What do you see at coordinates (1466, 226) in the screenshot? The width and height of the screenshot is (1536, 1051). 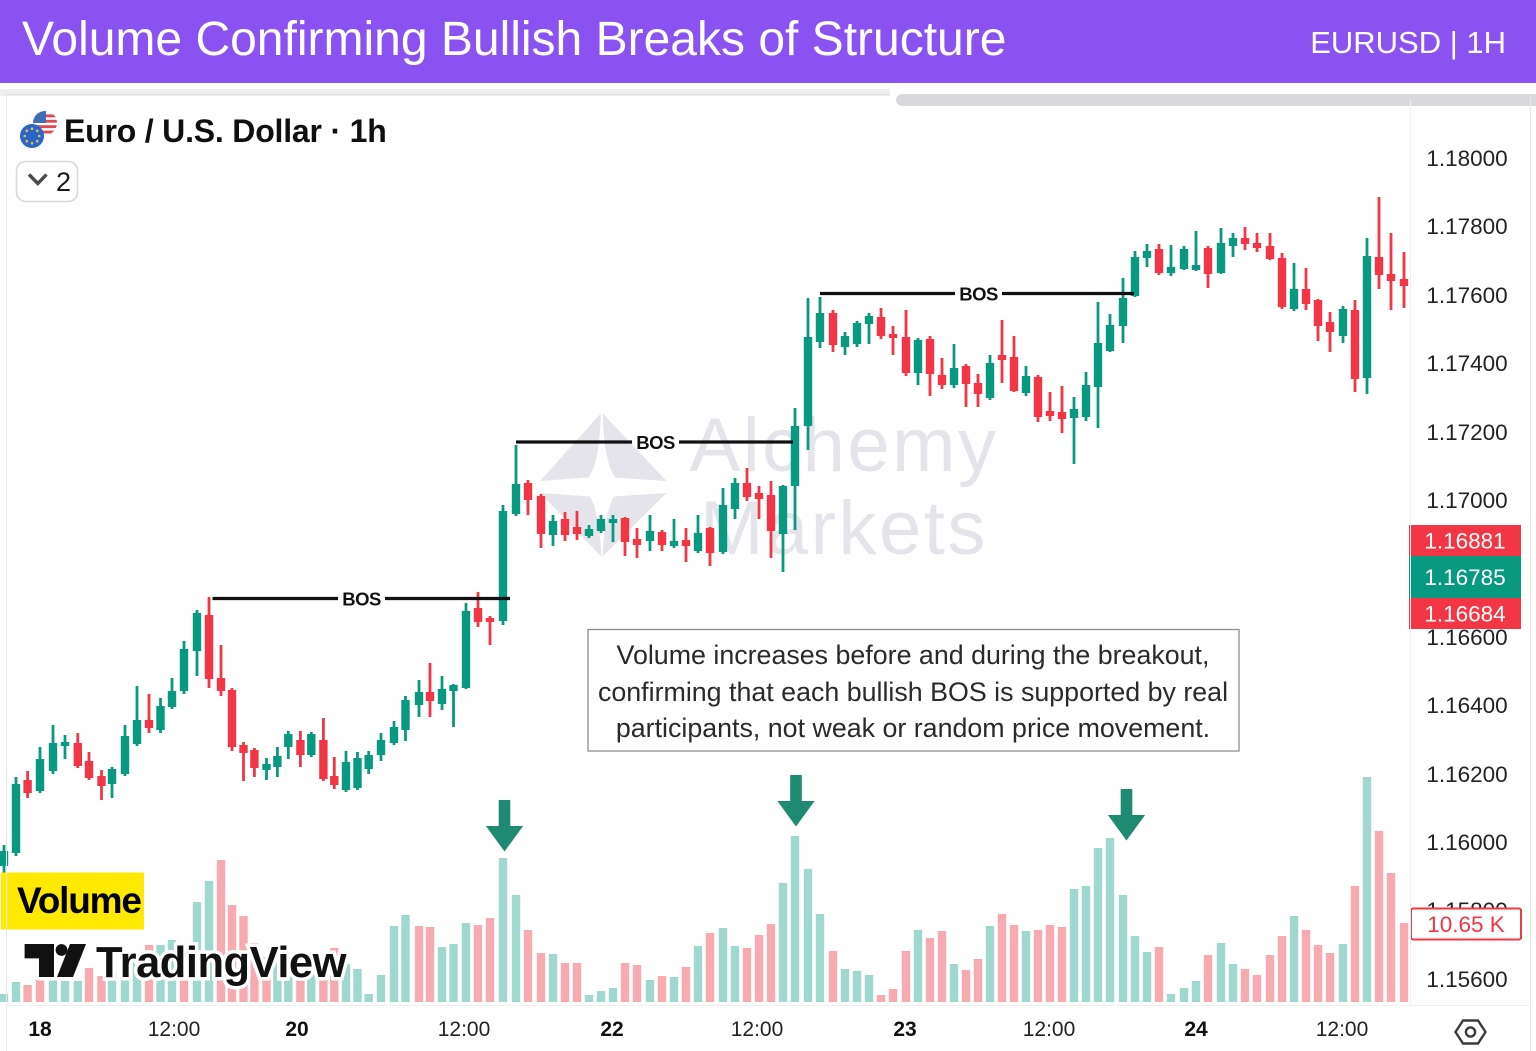 I see `svg-text: 1.17800` at bounding box center [1466, 226].